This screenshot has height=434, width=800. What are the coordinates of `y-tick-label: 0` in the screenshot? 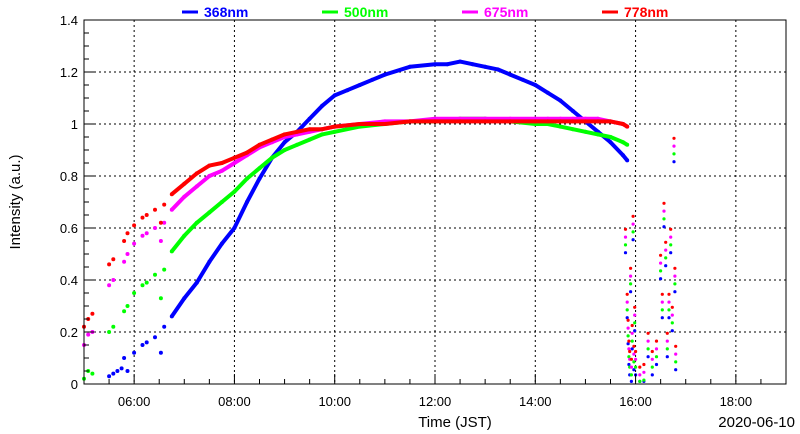 It's located at (74, 384).